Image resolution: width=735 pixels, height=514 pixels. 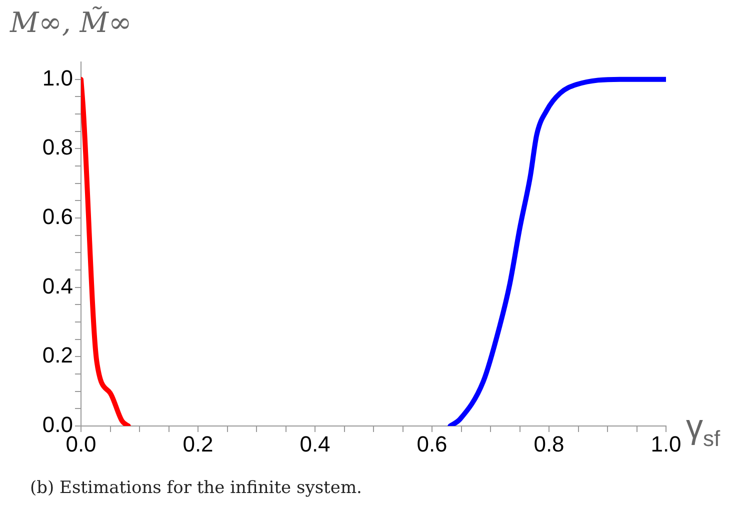 I want to click on x-tick-label: 0.4, so click(x=315, y=443).